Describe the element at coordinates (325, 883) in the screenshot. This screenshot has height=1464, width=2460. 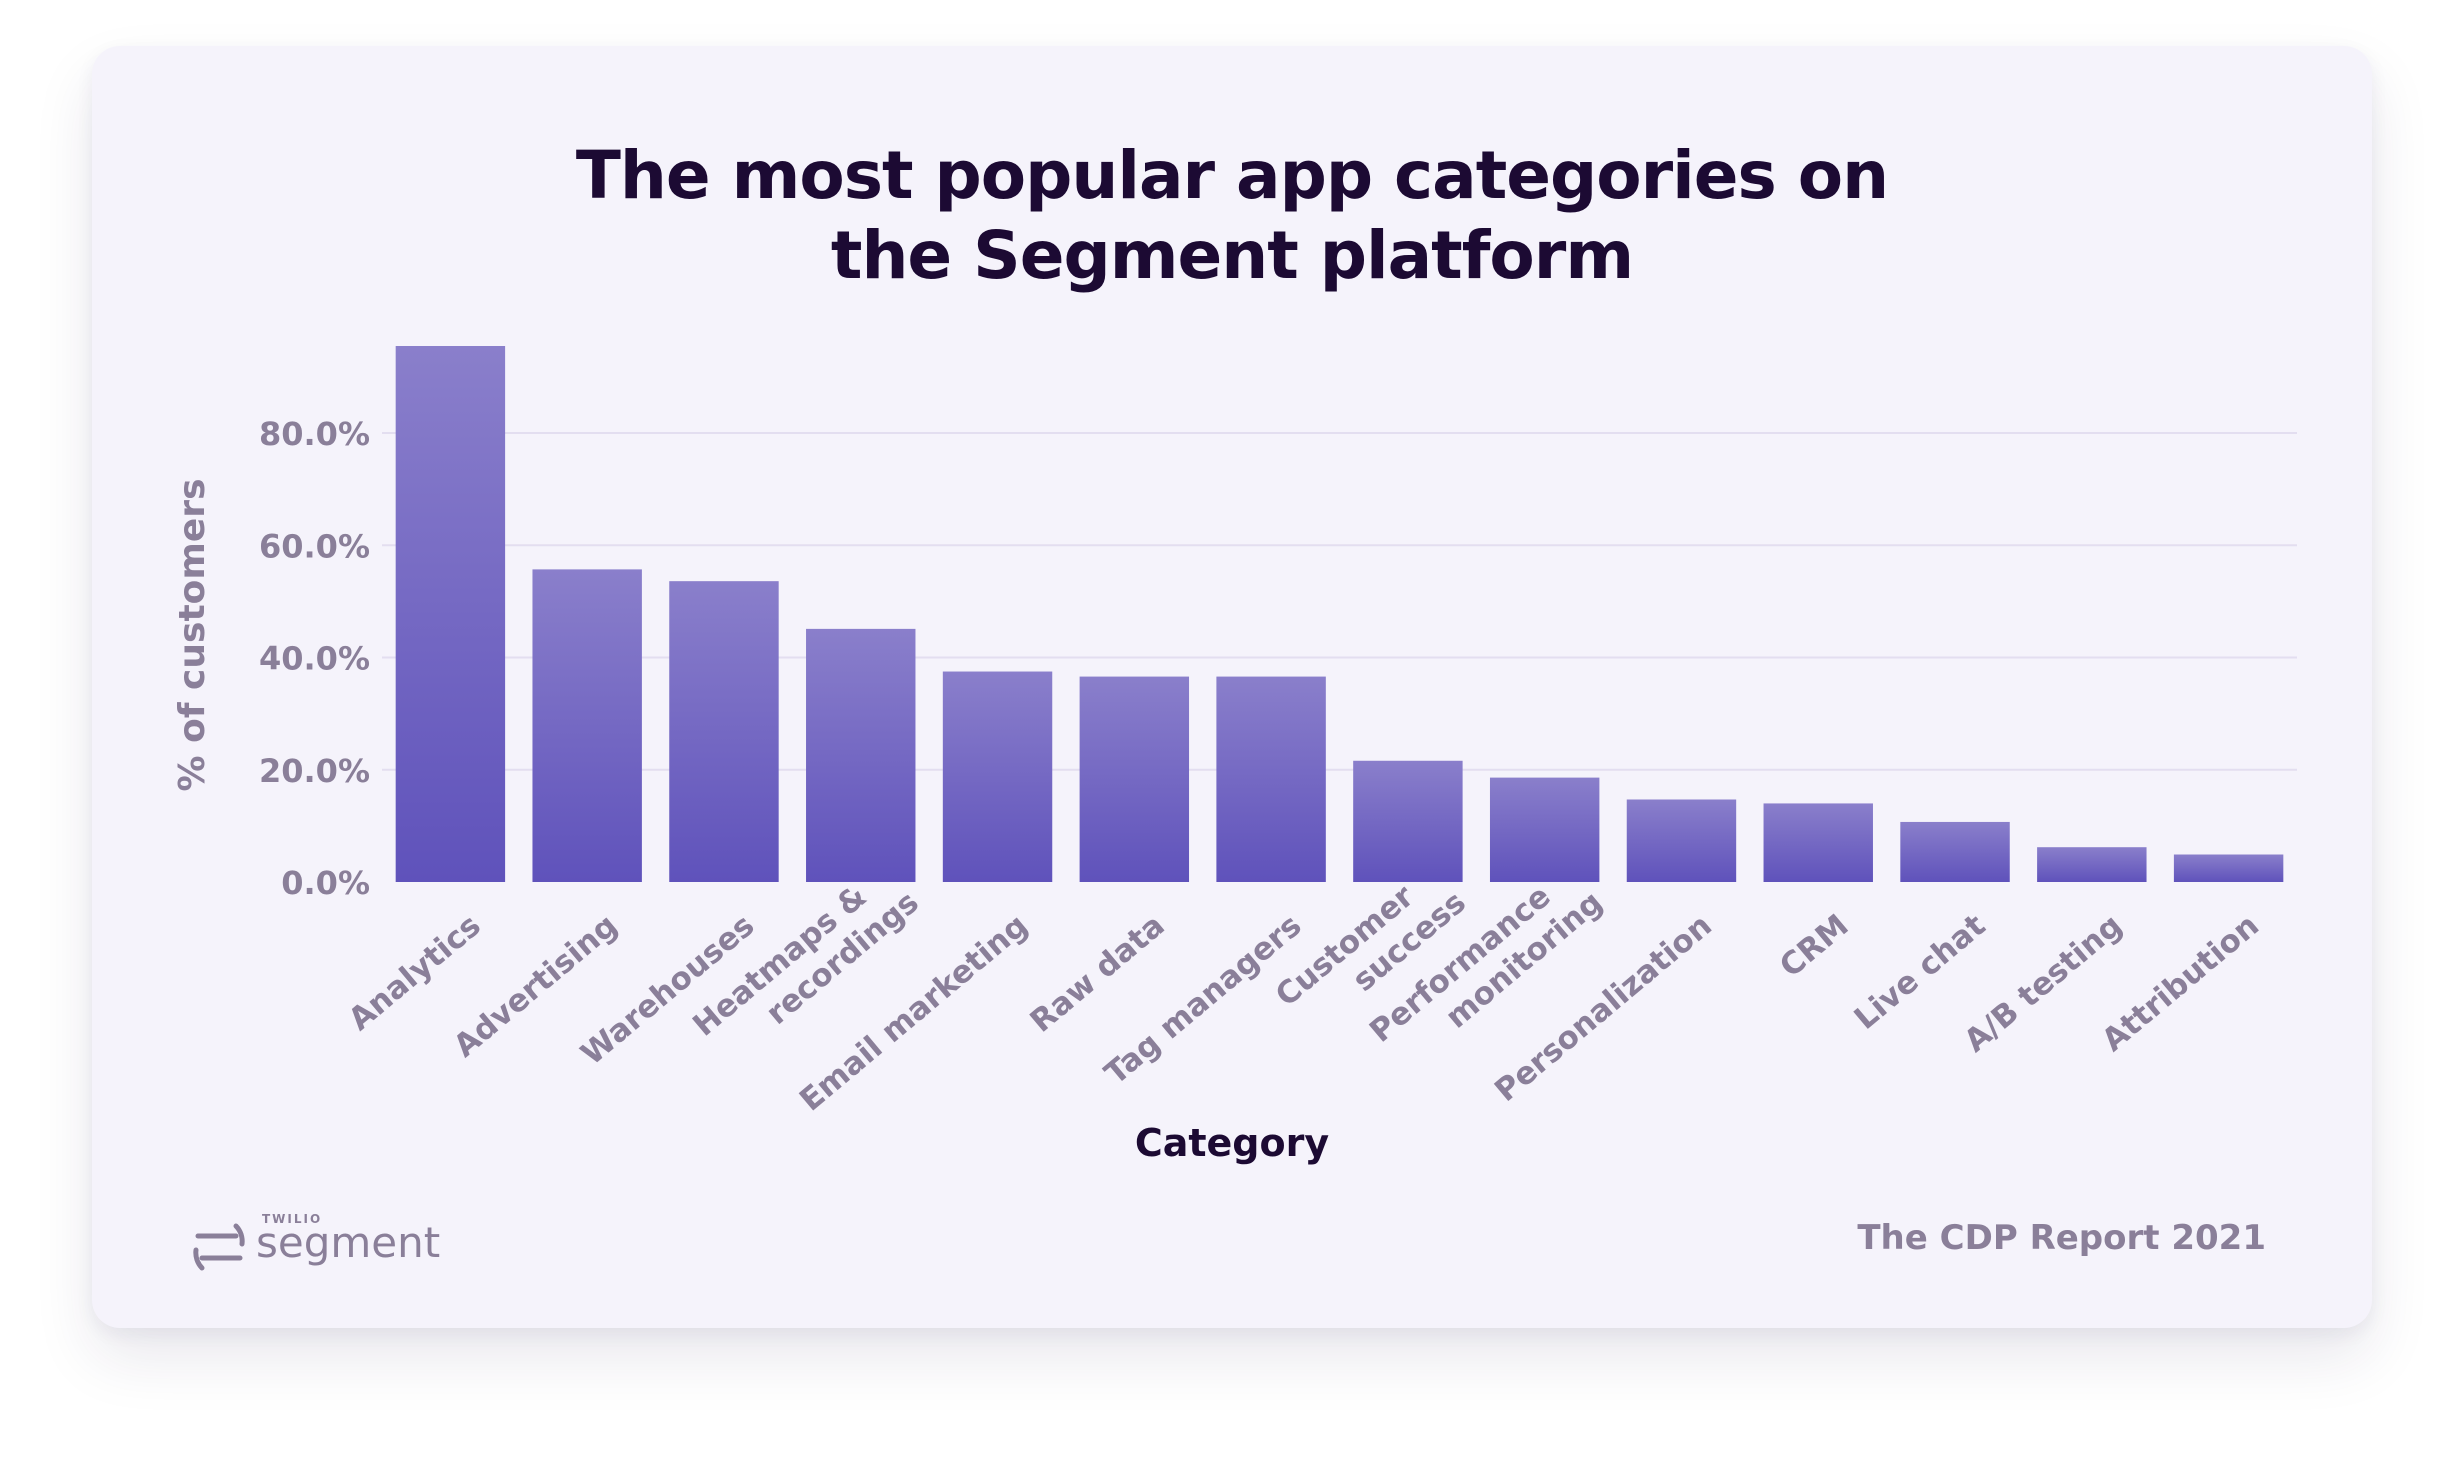
I see `y-tick-label: 0.0%` at that location.